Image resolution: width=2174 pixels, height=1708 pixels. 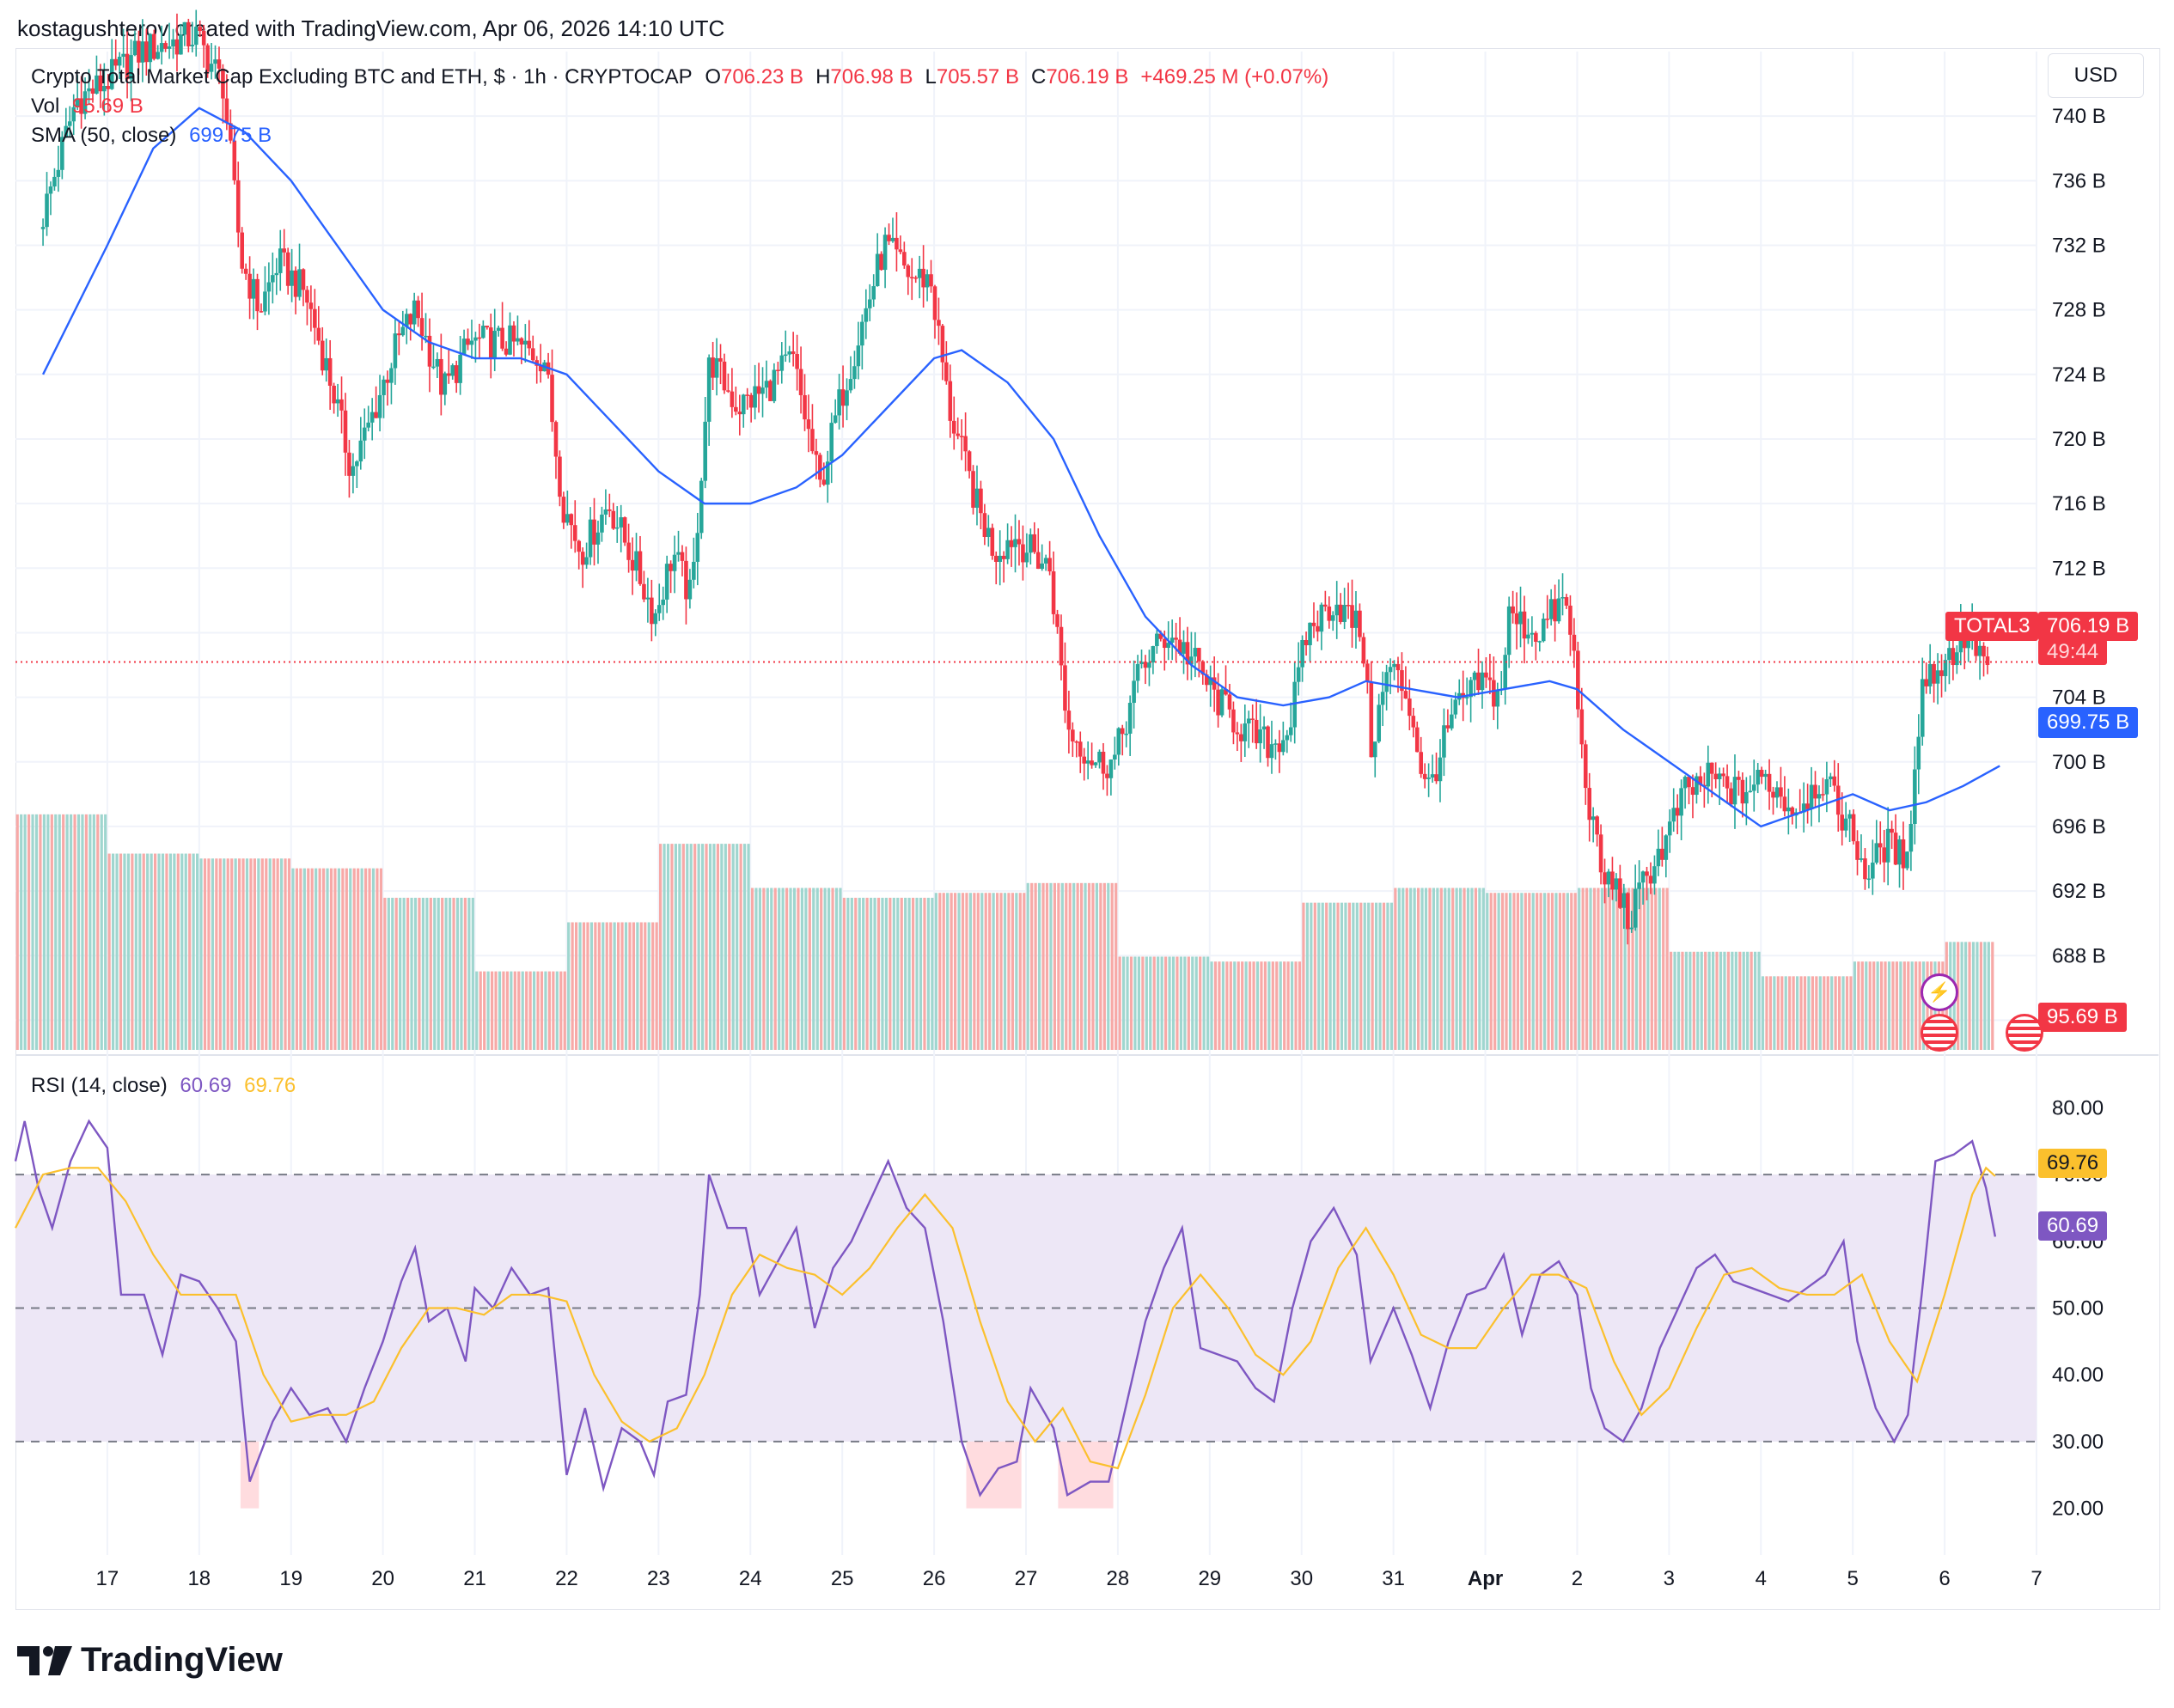 I want to click on volume-legend: Vol 95.69 B, so click(x=90, y=107).